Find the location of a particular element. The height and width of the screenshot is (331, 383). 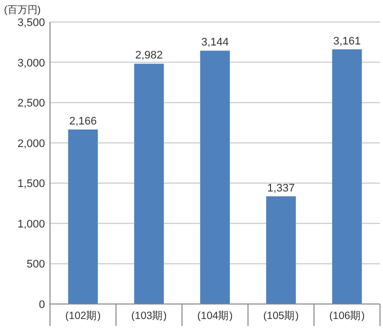

data-label: 3,161 is located at coordinates (347, 41).